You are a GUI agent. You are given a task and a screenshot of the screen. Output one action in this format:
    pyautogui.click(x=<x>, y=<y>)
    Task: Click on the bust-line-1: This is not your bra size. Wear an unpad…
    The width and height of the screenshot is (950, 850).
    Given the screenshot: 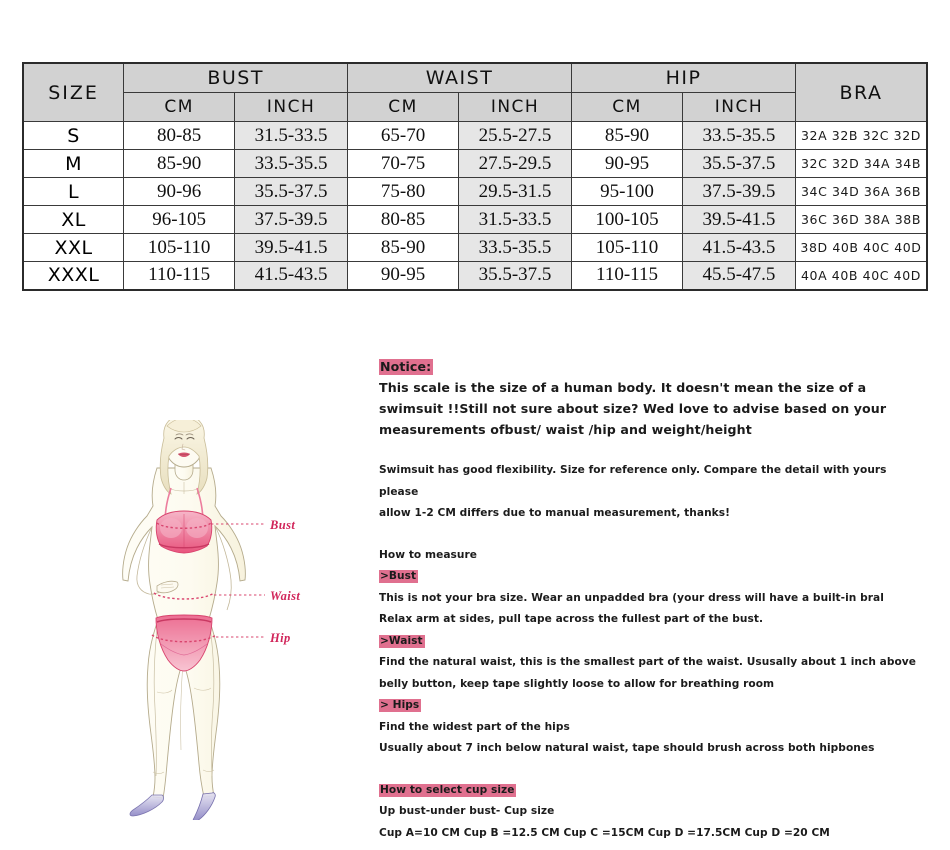 What is the action you would take?
    pyautogui.click(x=631, y=597)
    